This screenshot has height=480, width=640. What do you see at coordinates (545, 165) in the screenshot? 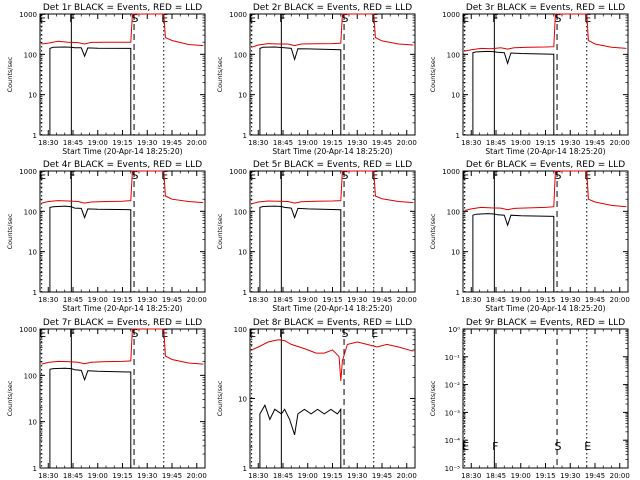
I see `panel-title: Det 6r BLACK = Events, RED = LLD` at bounding box center [545, 165].